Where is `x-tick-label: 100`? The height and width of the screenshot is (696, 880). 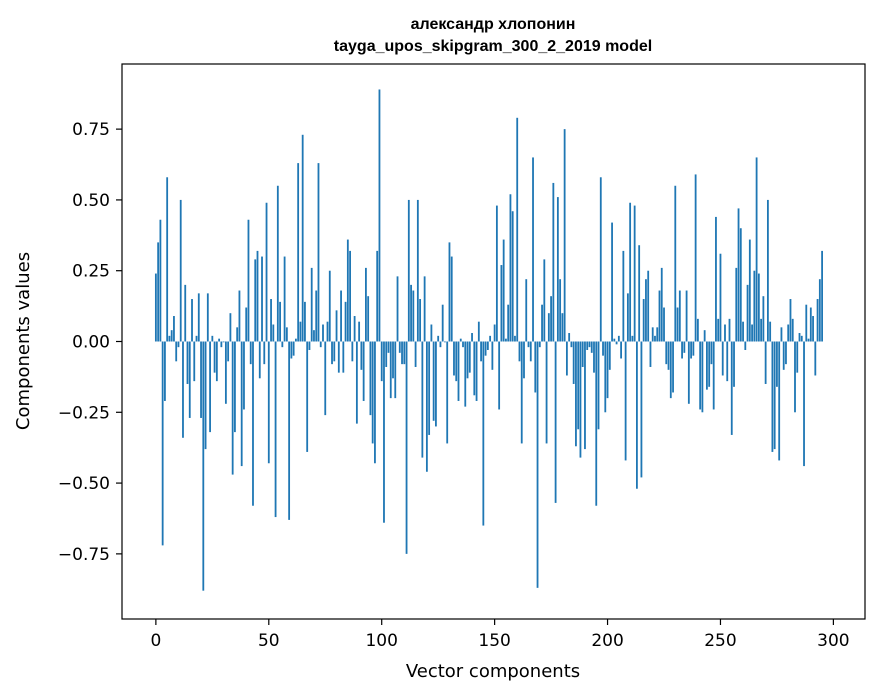
x-tick-label: 100 is located at coordinates (381, 641).